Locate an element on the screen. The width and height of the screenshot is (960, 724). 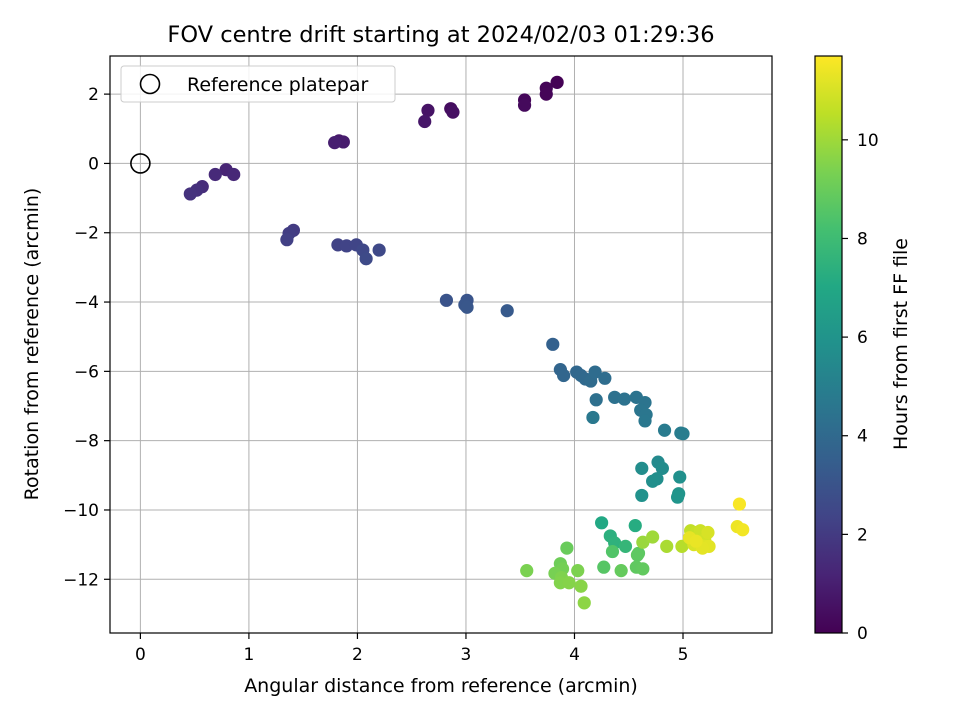
colorbar-tick-label: 0 is located at coordinates (862, 634).